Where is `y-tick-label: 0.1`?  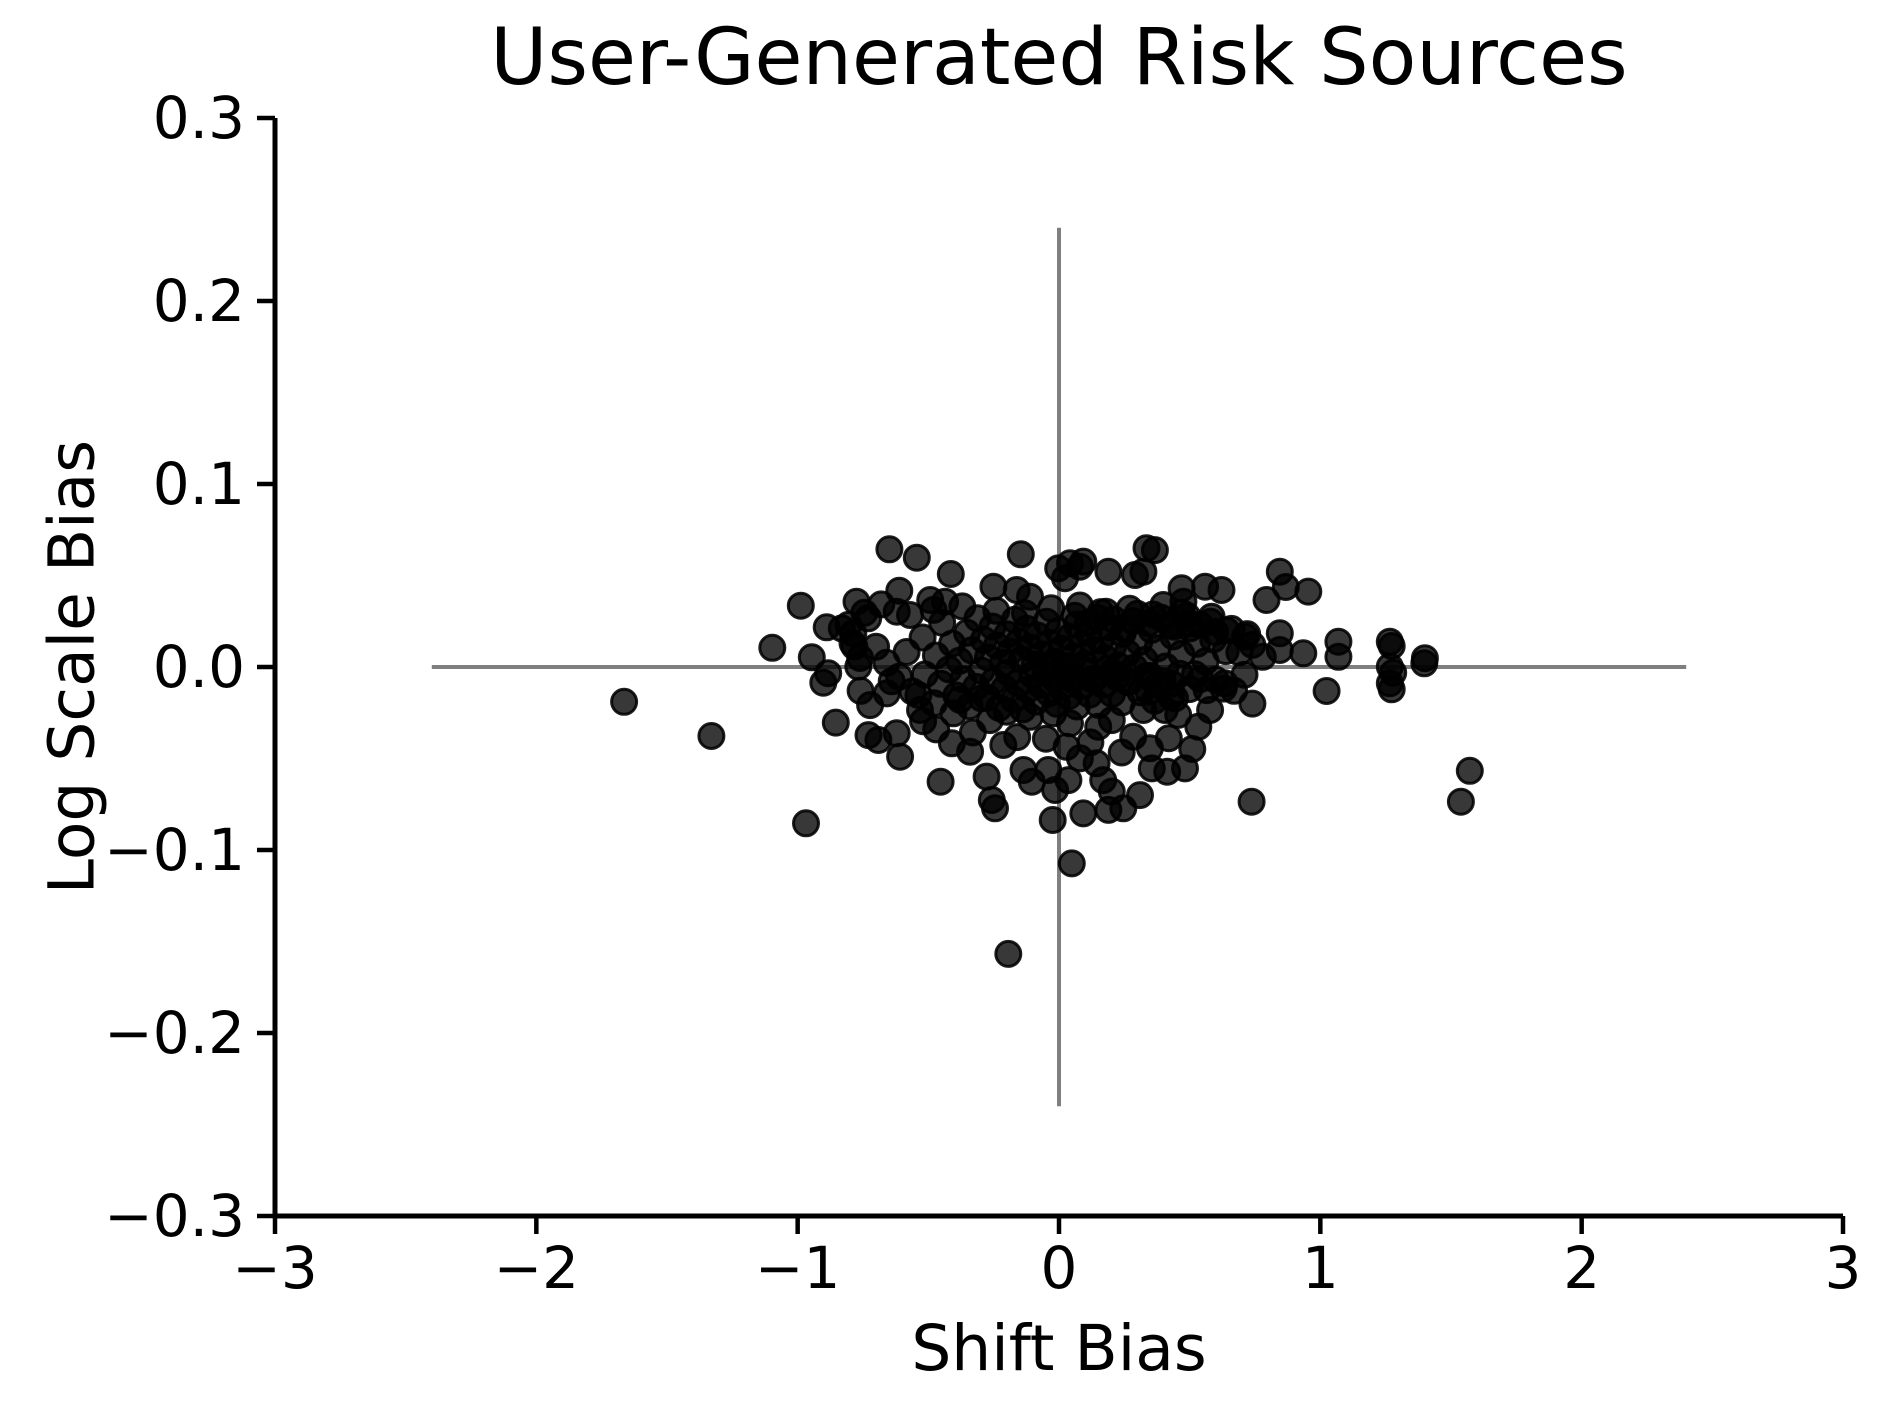 y-tick-label: 0.1 is located at coordinates (199, 484).